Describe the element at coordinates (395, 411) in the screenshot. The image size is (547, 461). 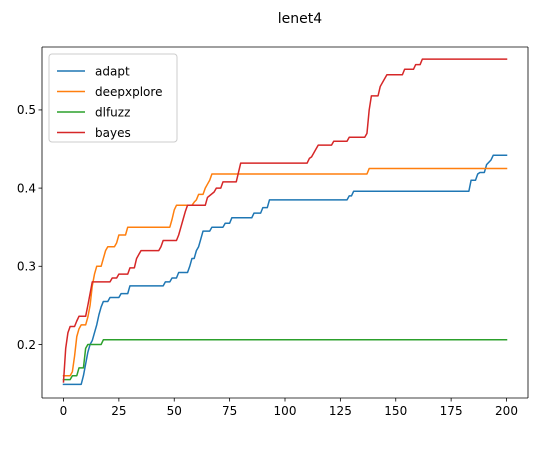
I see `x-tick-label: 150` at that location.